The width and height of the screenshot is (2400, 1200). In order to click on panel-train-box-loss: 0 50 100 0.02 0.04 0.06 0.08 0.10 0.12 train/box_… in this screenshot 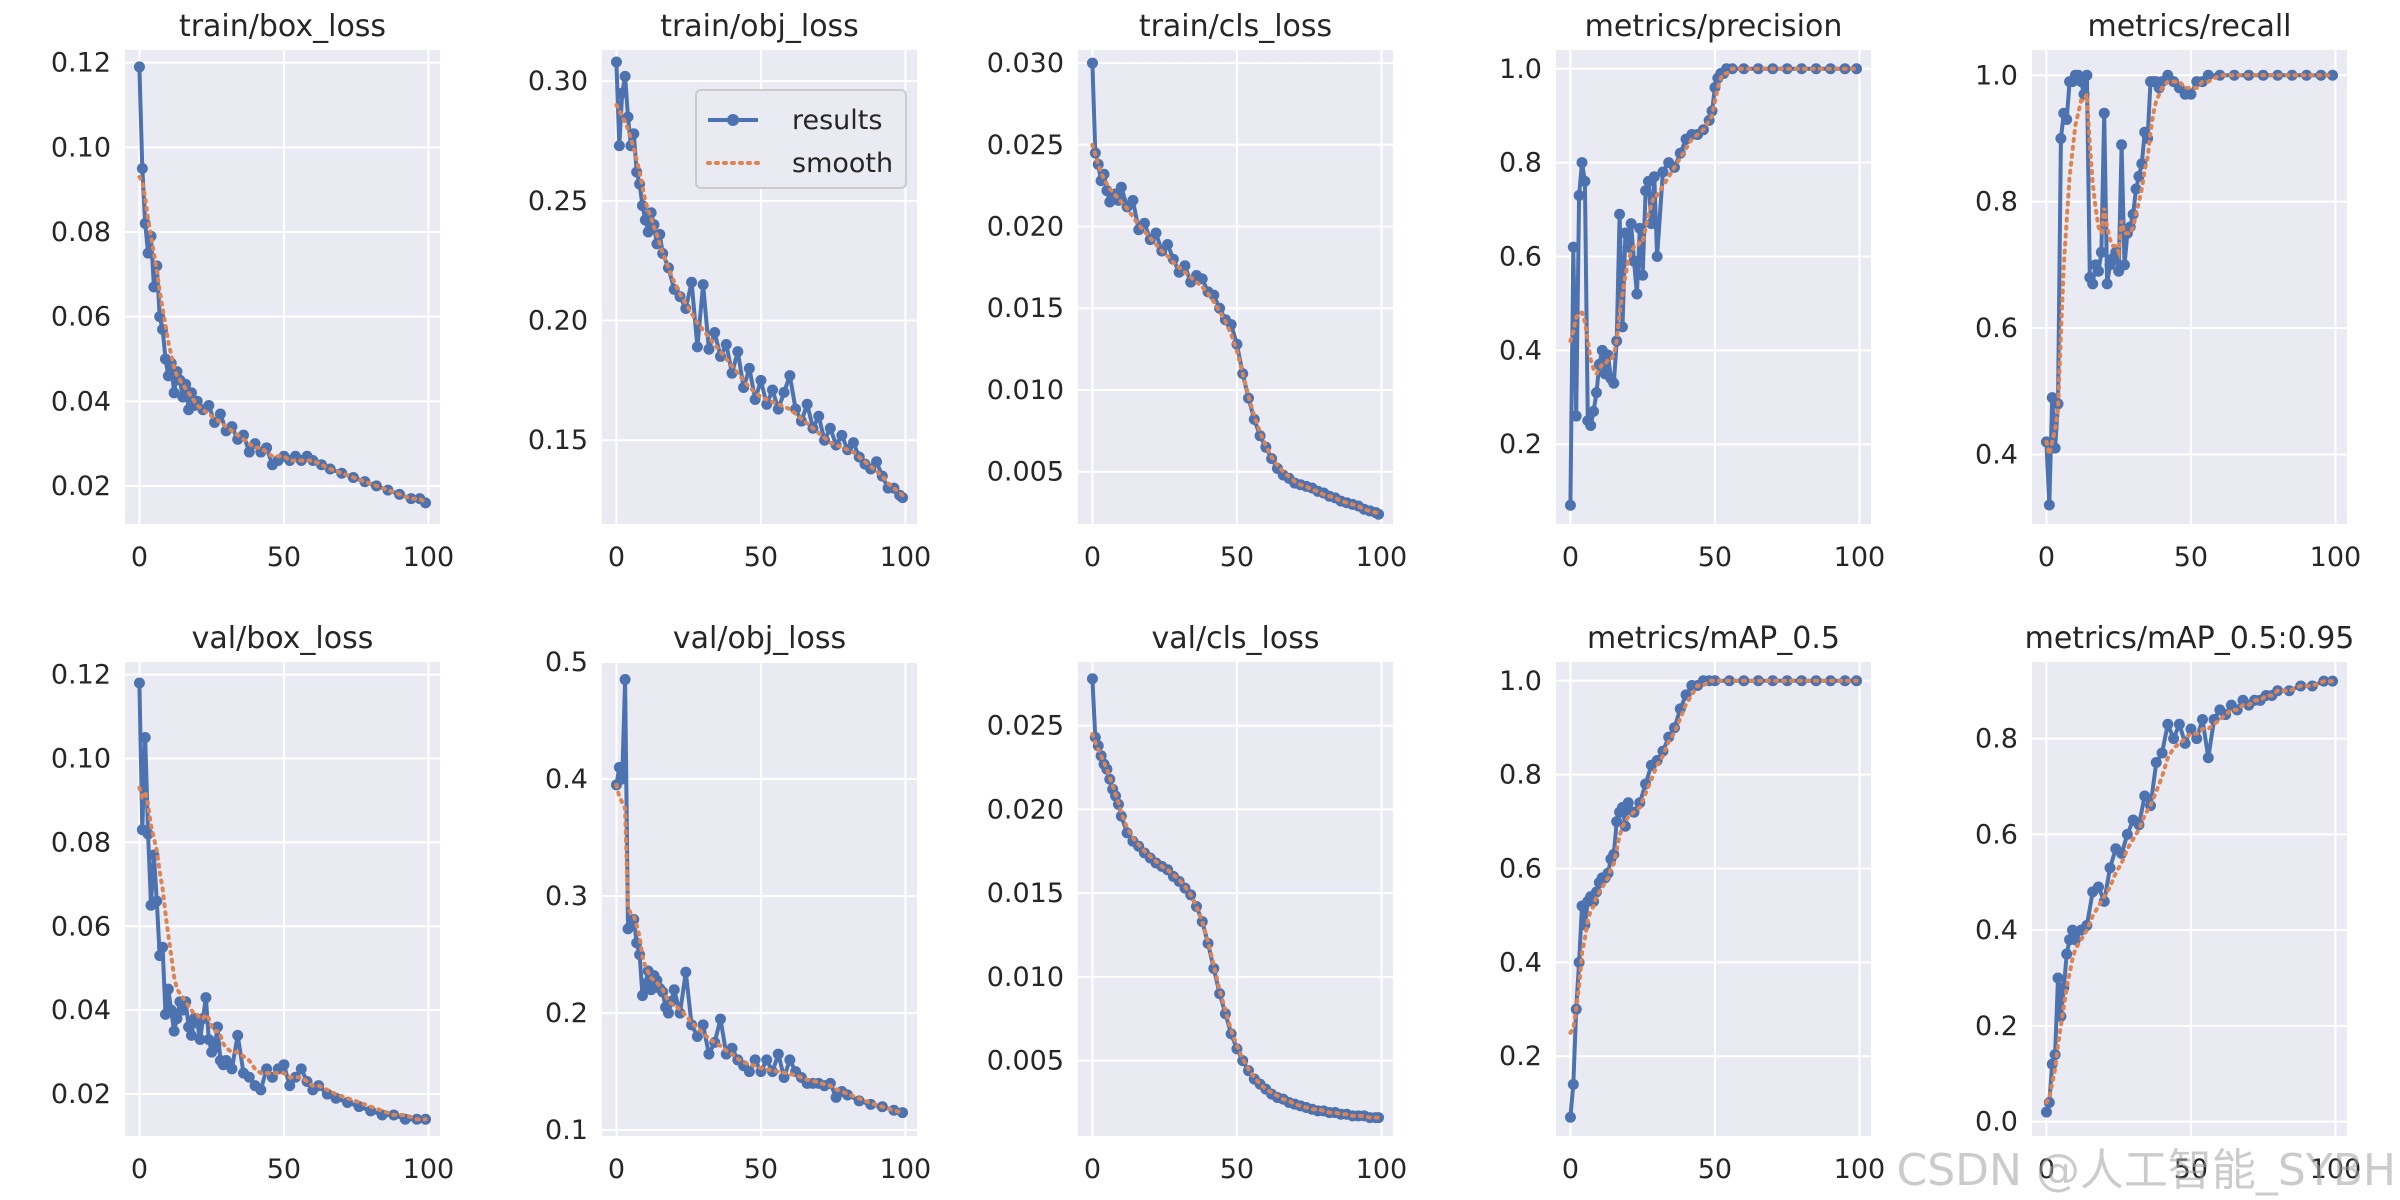, I will do `click(252, 291)`.